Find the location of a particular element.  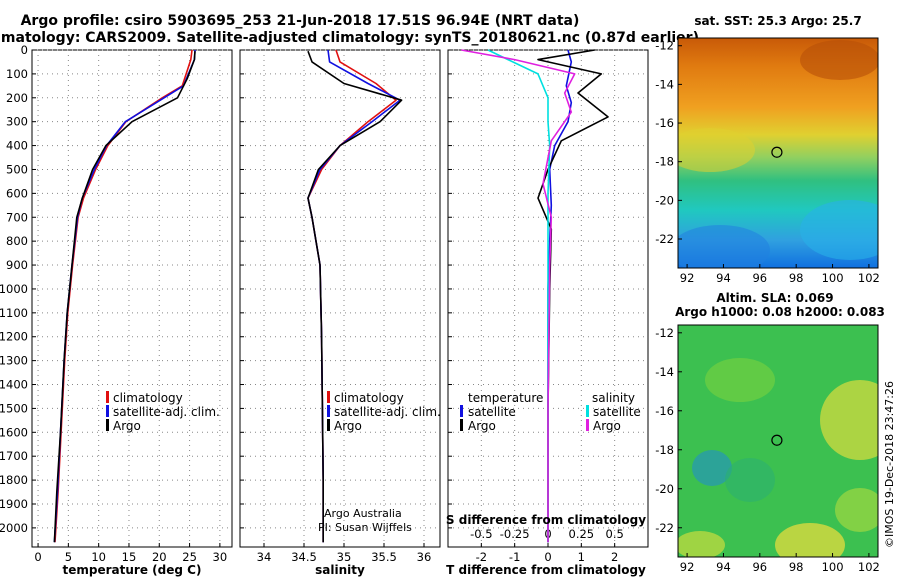

pressure-tick-label: 400 is located at coordinates (17, 146).